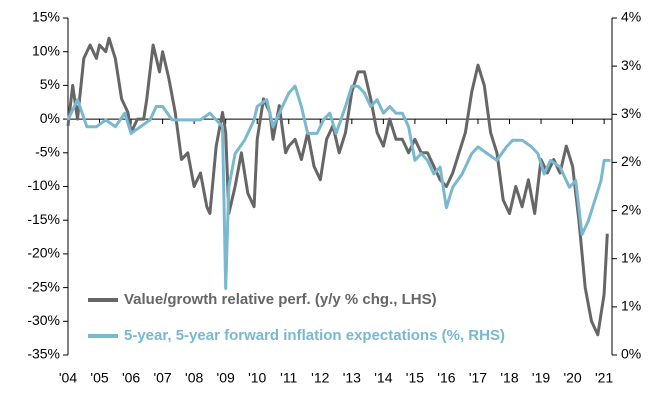 The image size is (667, 401). Describe the element at coordinates (43, 354) in the screenshot. I see `y-tick-label: -35%` at that location.